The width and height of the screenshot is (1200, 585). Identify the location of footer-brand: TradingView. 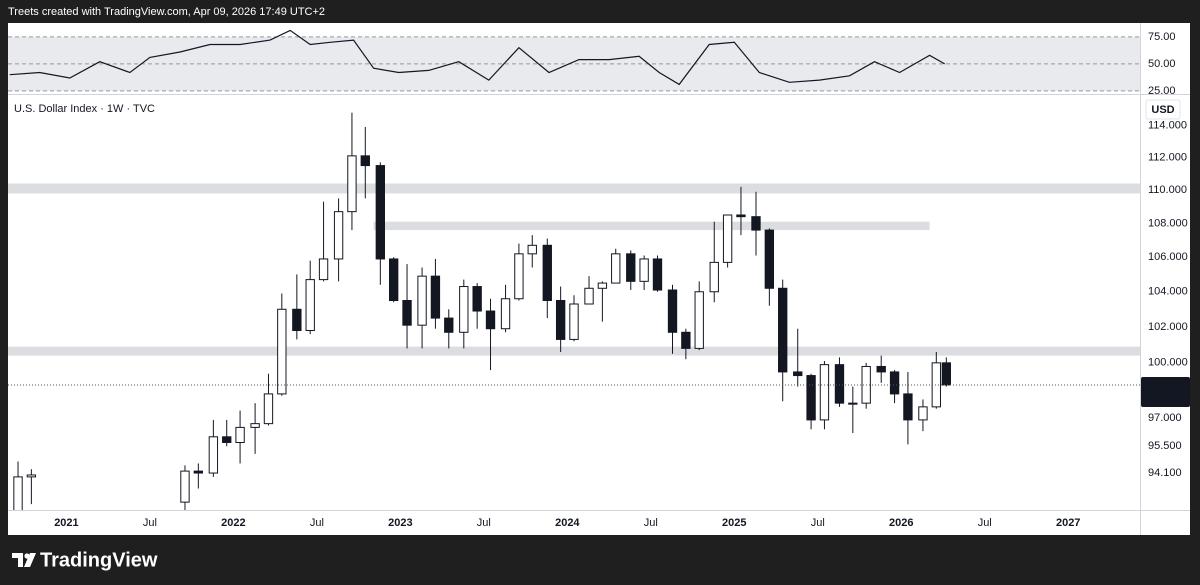
(99, 560).